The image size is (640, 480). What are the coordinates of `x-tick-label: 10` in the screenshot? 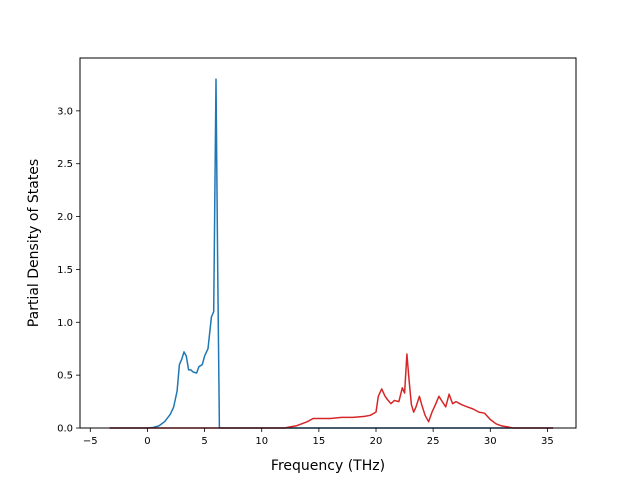 It's located at (261, 441).